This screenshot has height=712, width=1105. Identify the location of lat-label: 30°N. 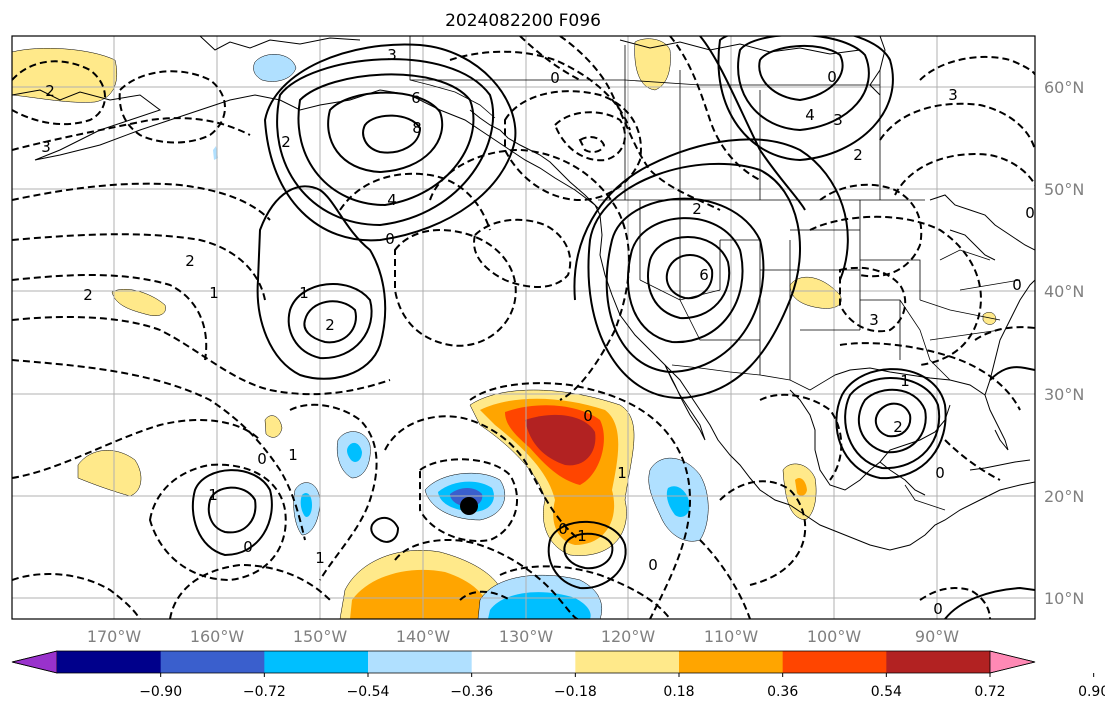
(1064, 394).